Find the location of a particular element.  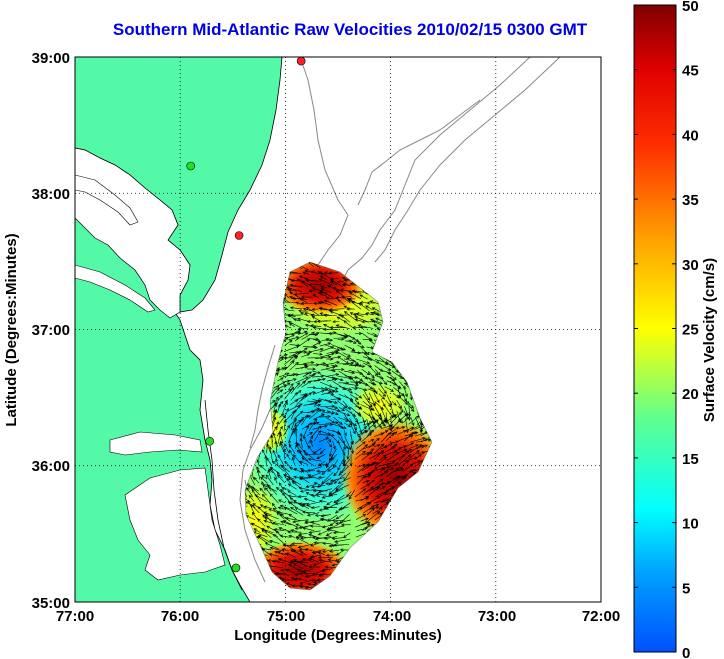

y-tick-label: 38:00 is located at coordinates (51, 194).